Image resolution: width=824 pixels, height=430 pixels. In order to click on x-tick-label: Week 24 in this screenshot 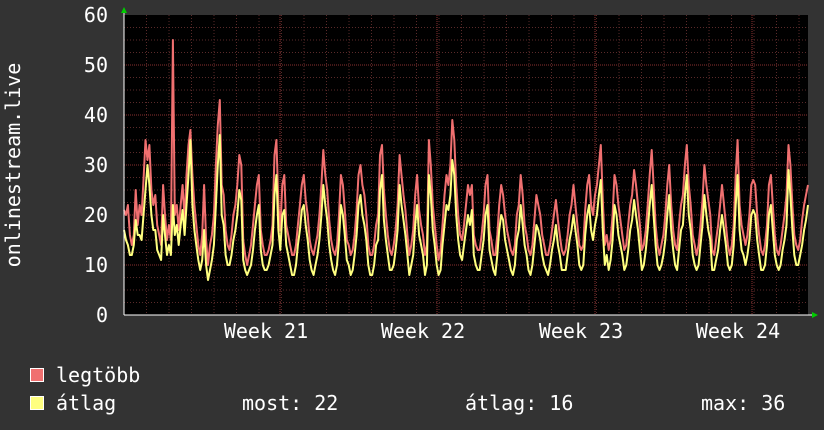, I will do `click(738, 331)`.